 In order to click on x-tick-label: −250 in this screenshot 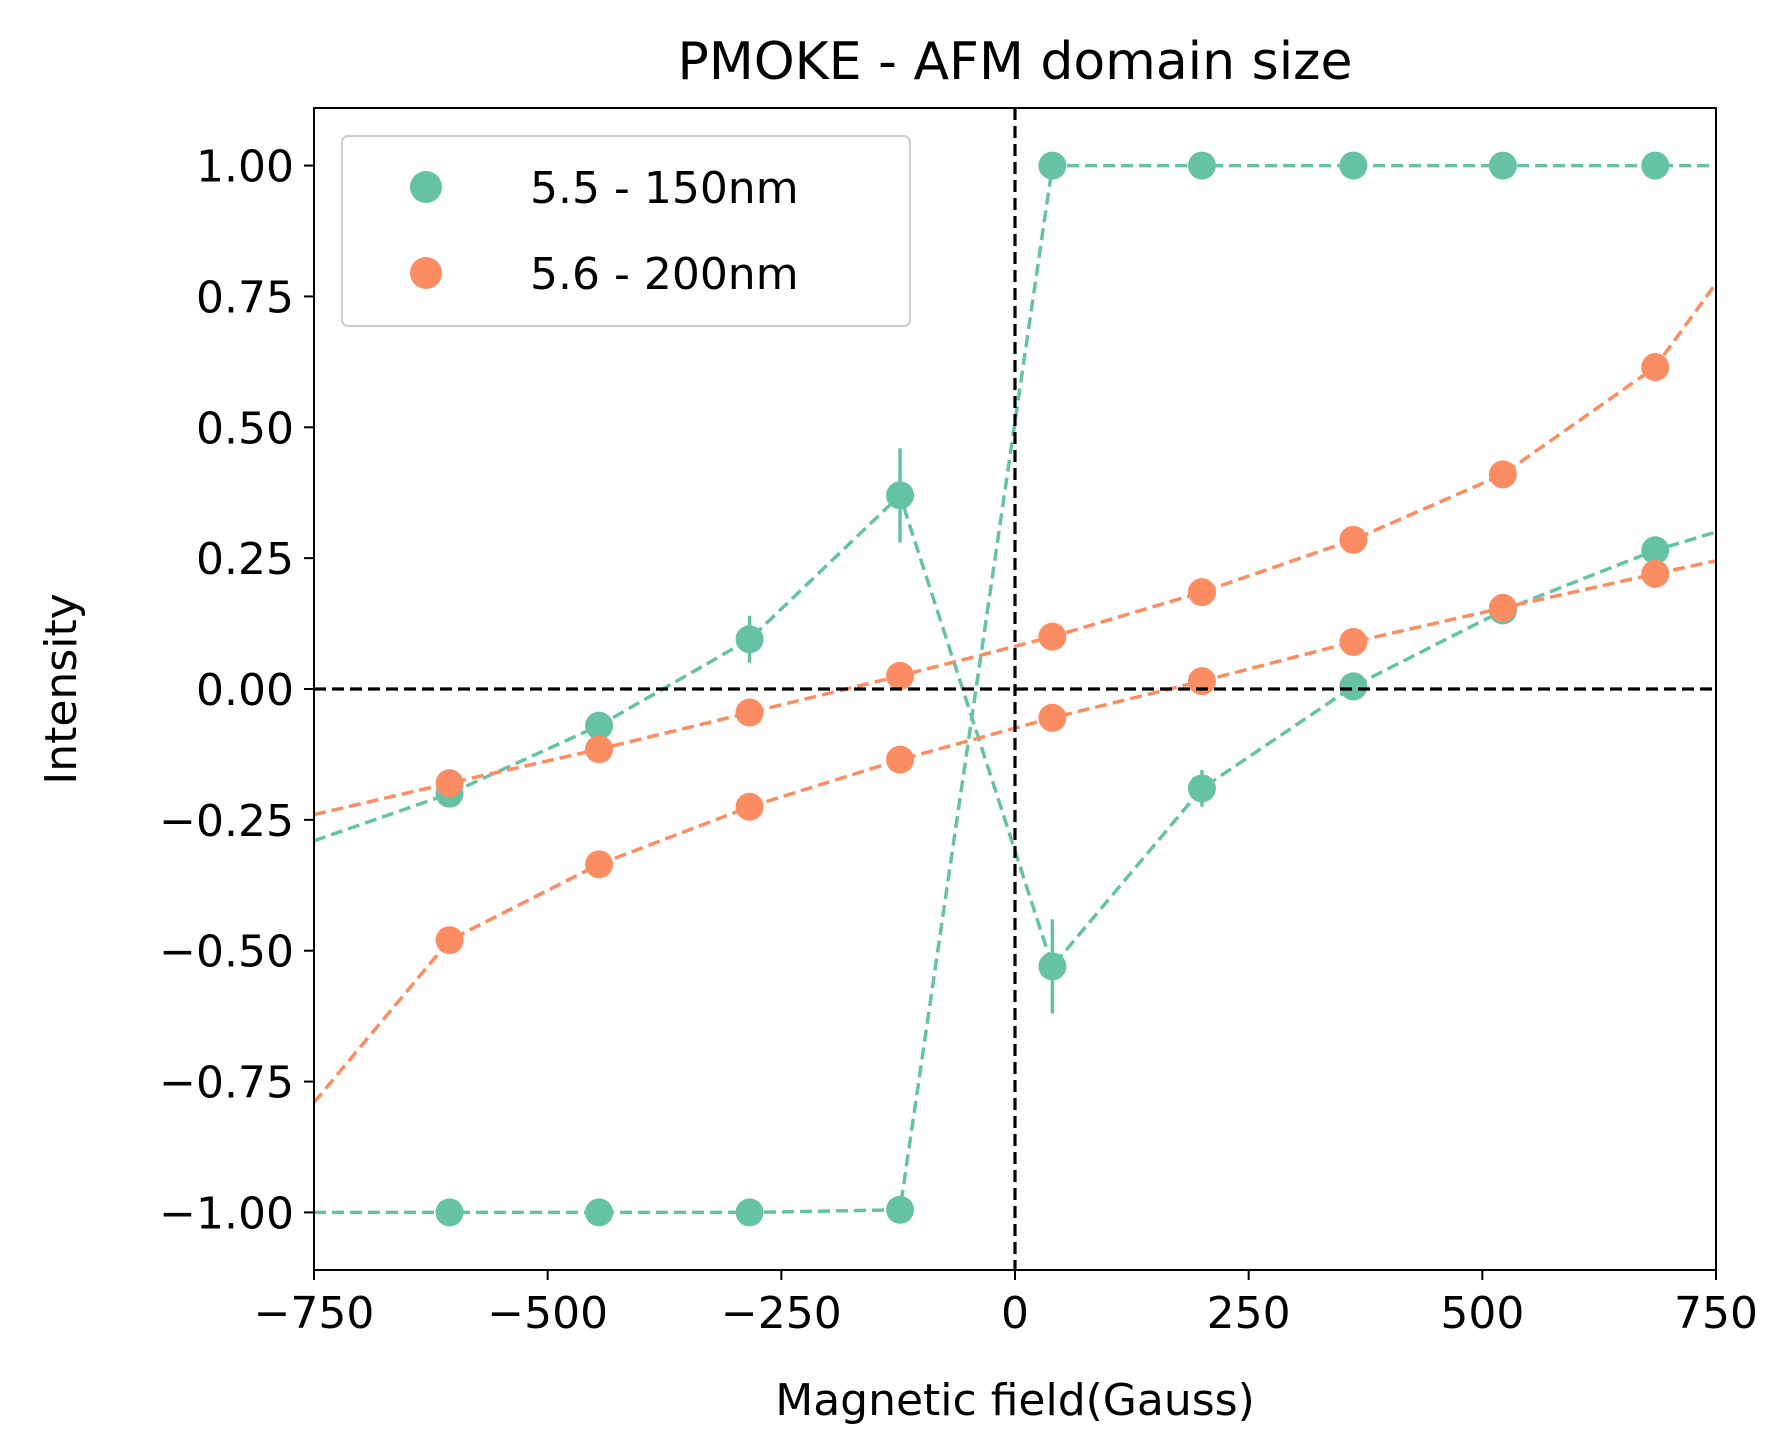, I will do `click(781, 1313)`.